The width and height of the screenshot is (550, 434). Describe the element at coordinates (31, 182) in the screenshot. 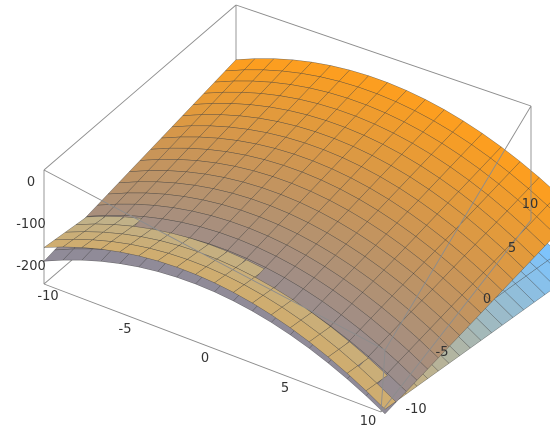

I see `z-tick-label: 0` at that location.